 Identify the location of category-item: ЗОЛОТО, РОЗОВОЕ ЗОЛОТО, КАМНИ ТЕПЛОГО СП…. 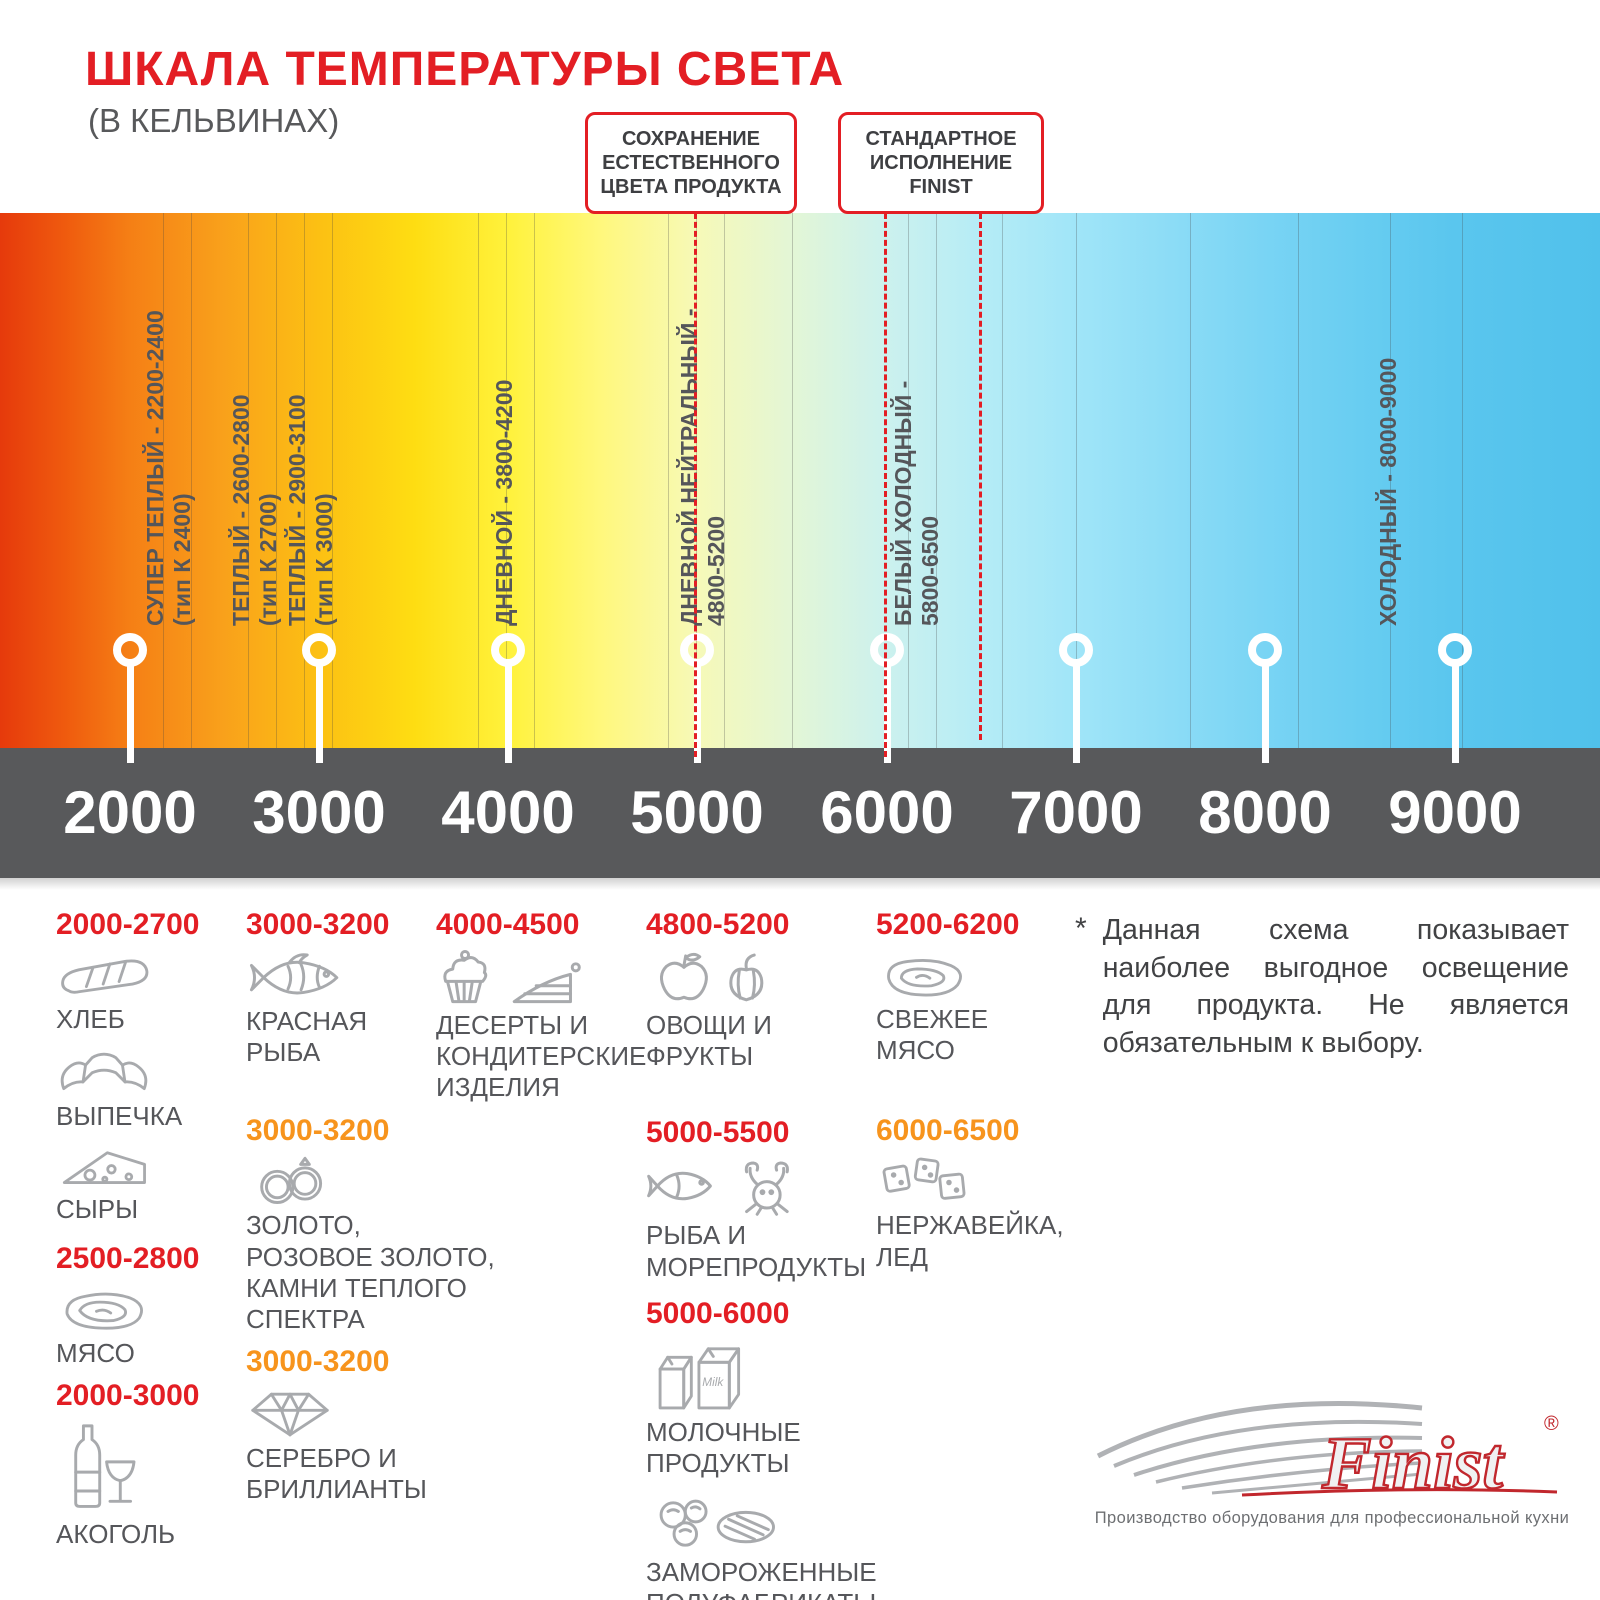
(376, 1244).